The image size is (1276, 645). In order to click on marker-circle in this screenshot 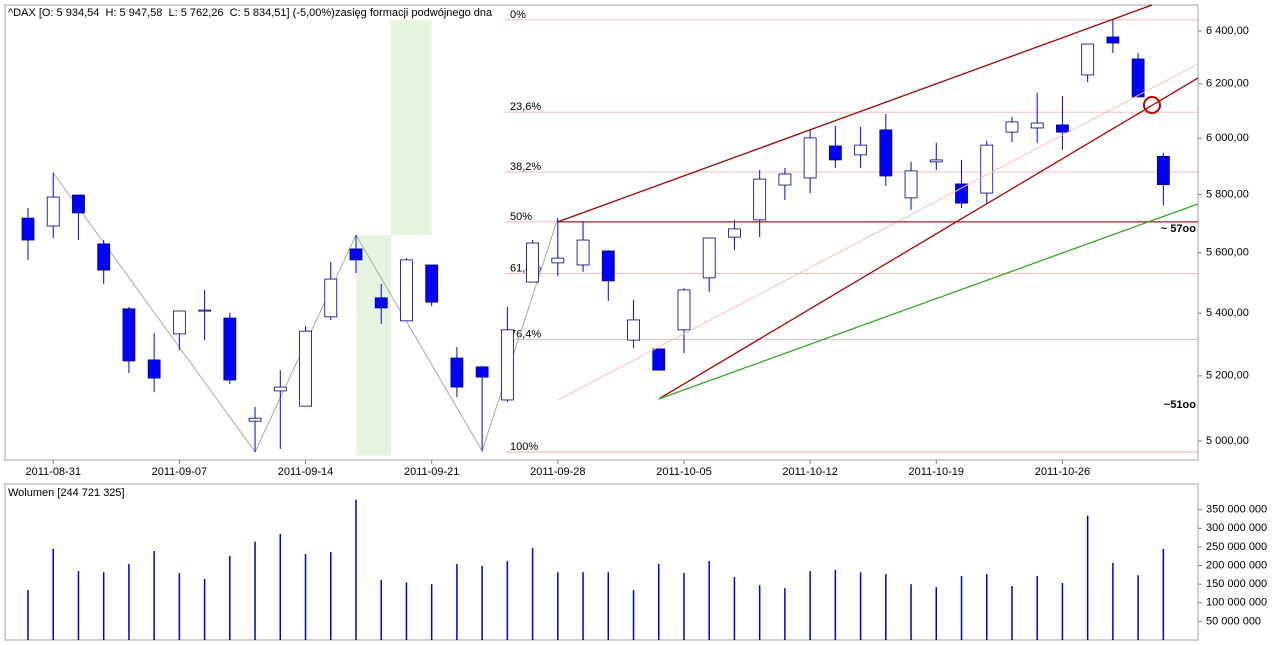, I will do `click(1151, 105)`.